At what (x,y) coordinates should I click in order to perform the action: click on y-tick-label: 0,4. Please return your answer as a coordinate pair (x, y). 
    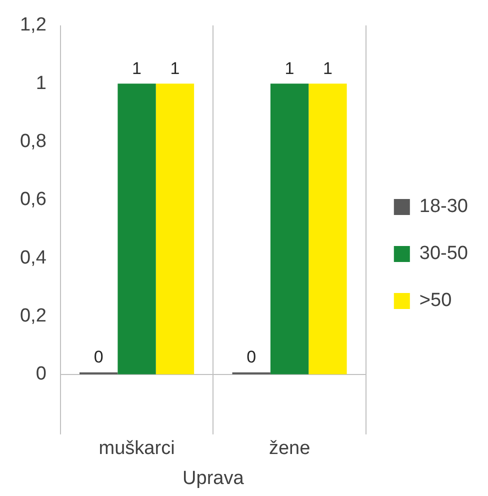
    Looking at the image, I should click on (33, 257).